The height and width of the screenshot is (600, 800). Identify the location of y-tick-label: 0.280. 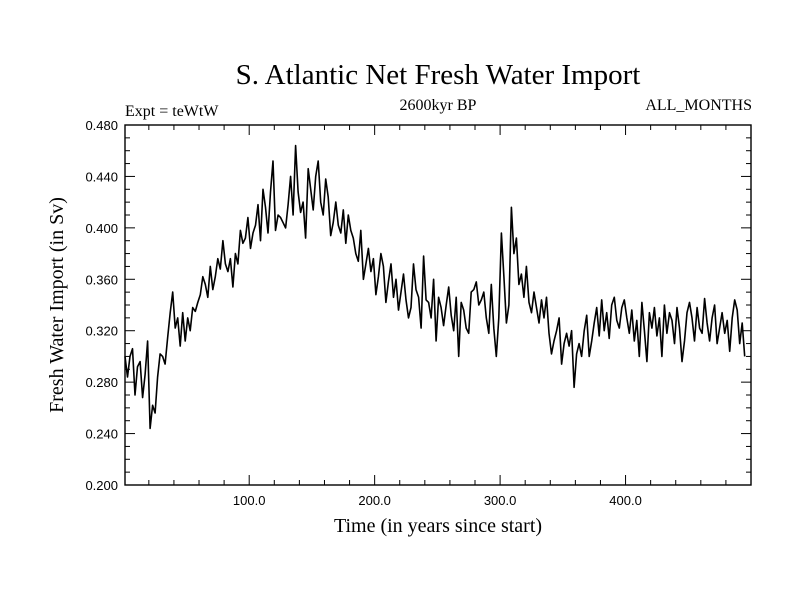
(101, 382).